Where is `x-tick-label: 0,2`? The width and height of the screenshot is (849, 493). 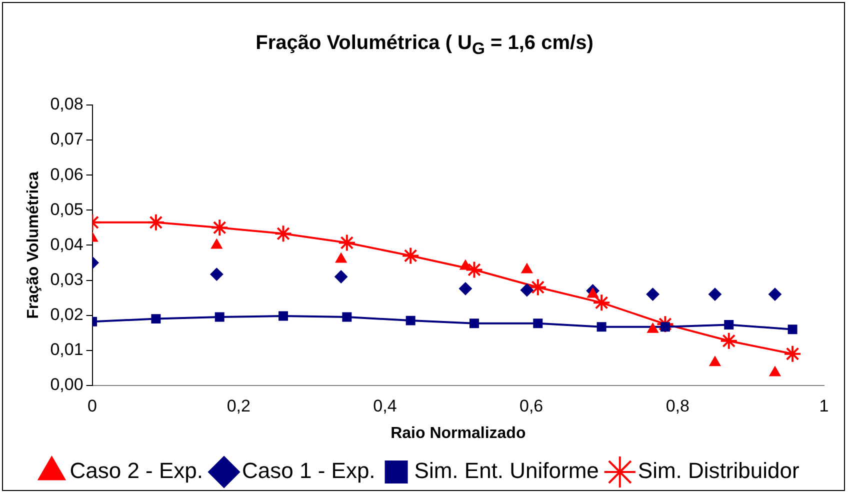 x-tick-label: 0,2 is located at coordinates (238, 406).